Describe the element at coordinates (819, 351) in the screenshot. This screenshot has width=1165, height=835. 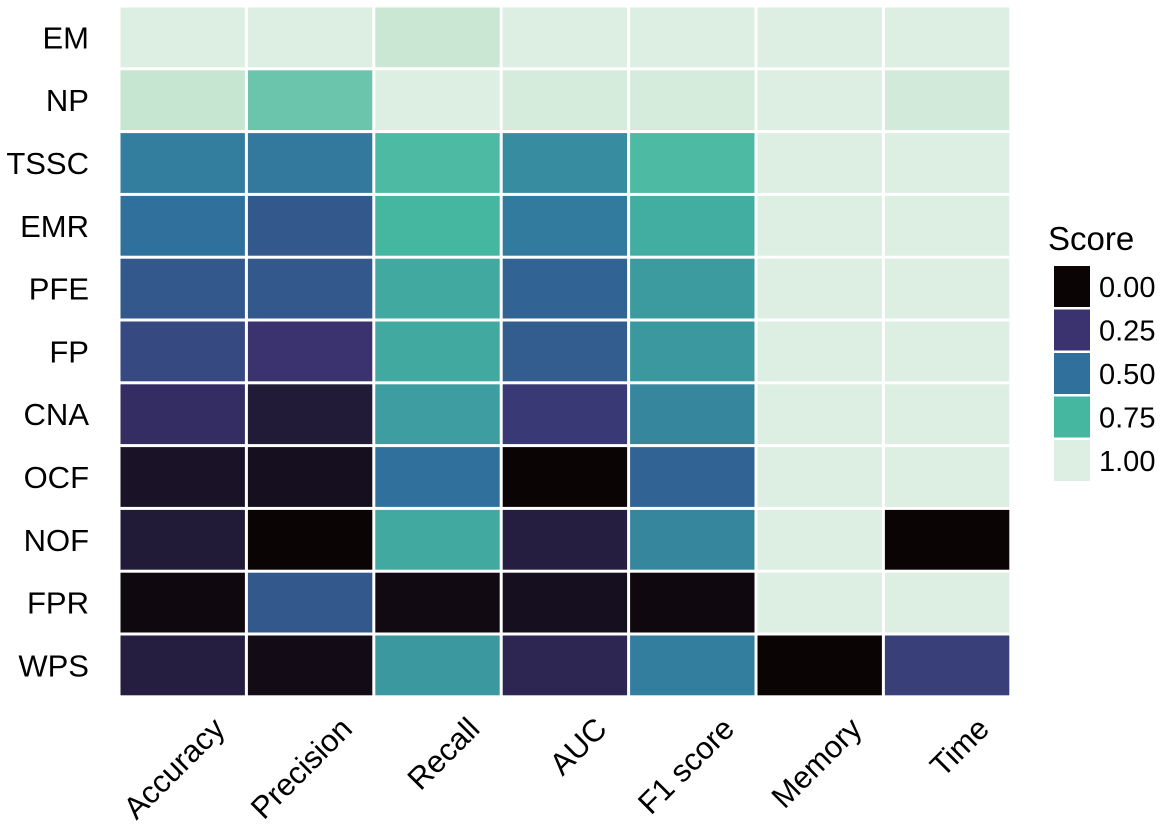
I see `heatmap-cell-fp-memory` at that location.